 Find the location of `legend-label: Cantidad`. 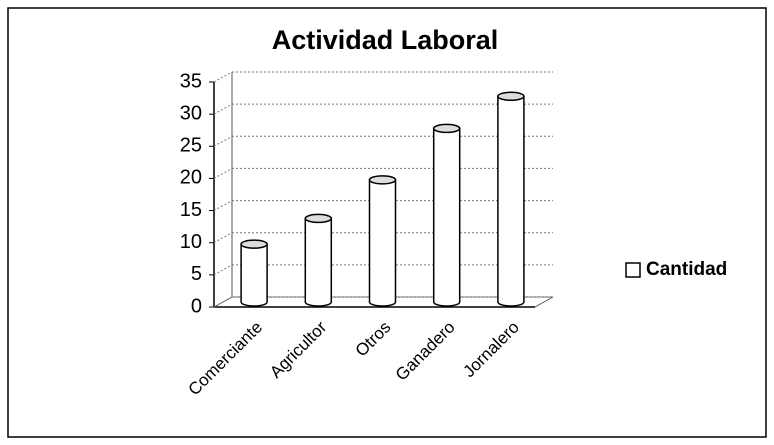

legend-label: Cantidad is located at coordinates (686, 269).